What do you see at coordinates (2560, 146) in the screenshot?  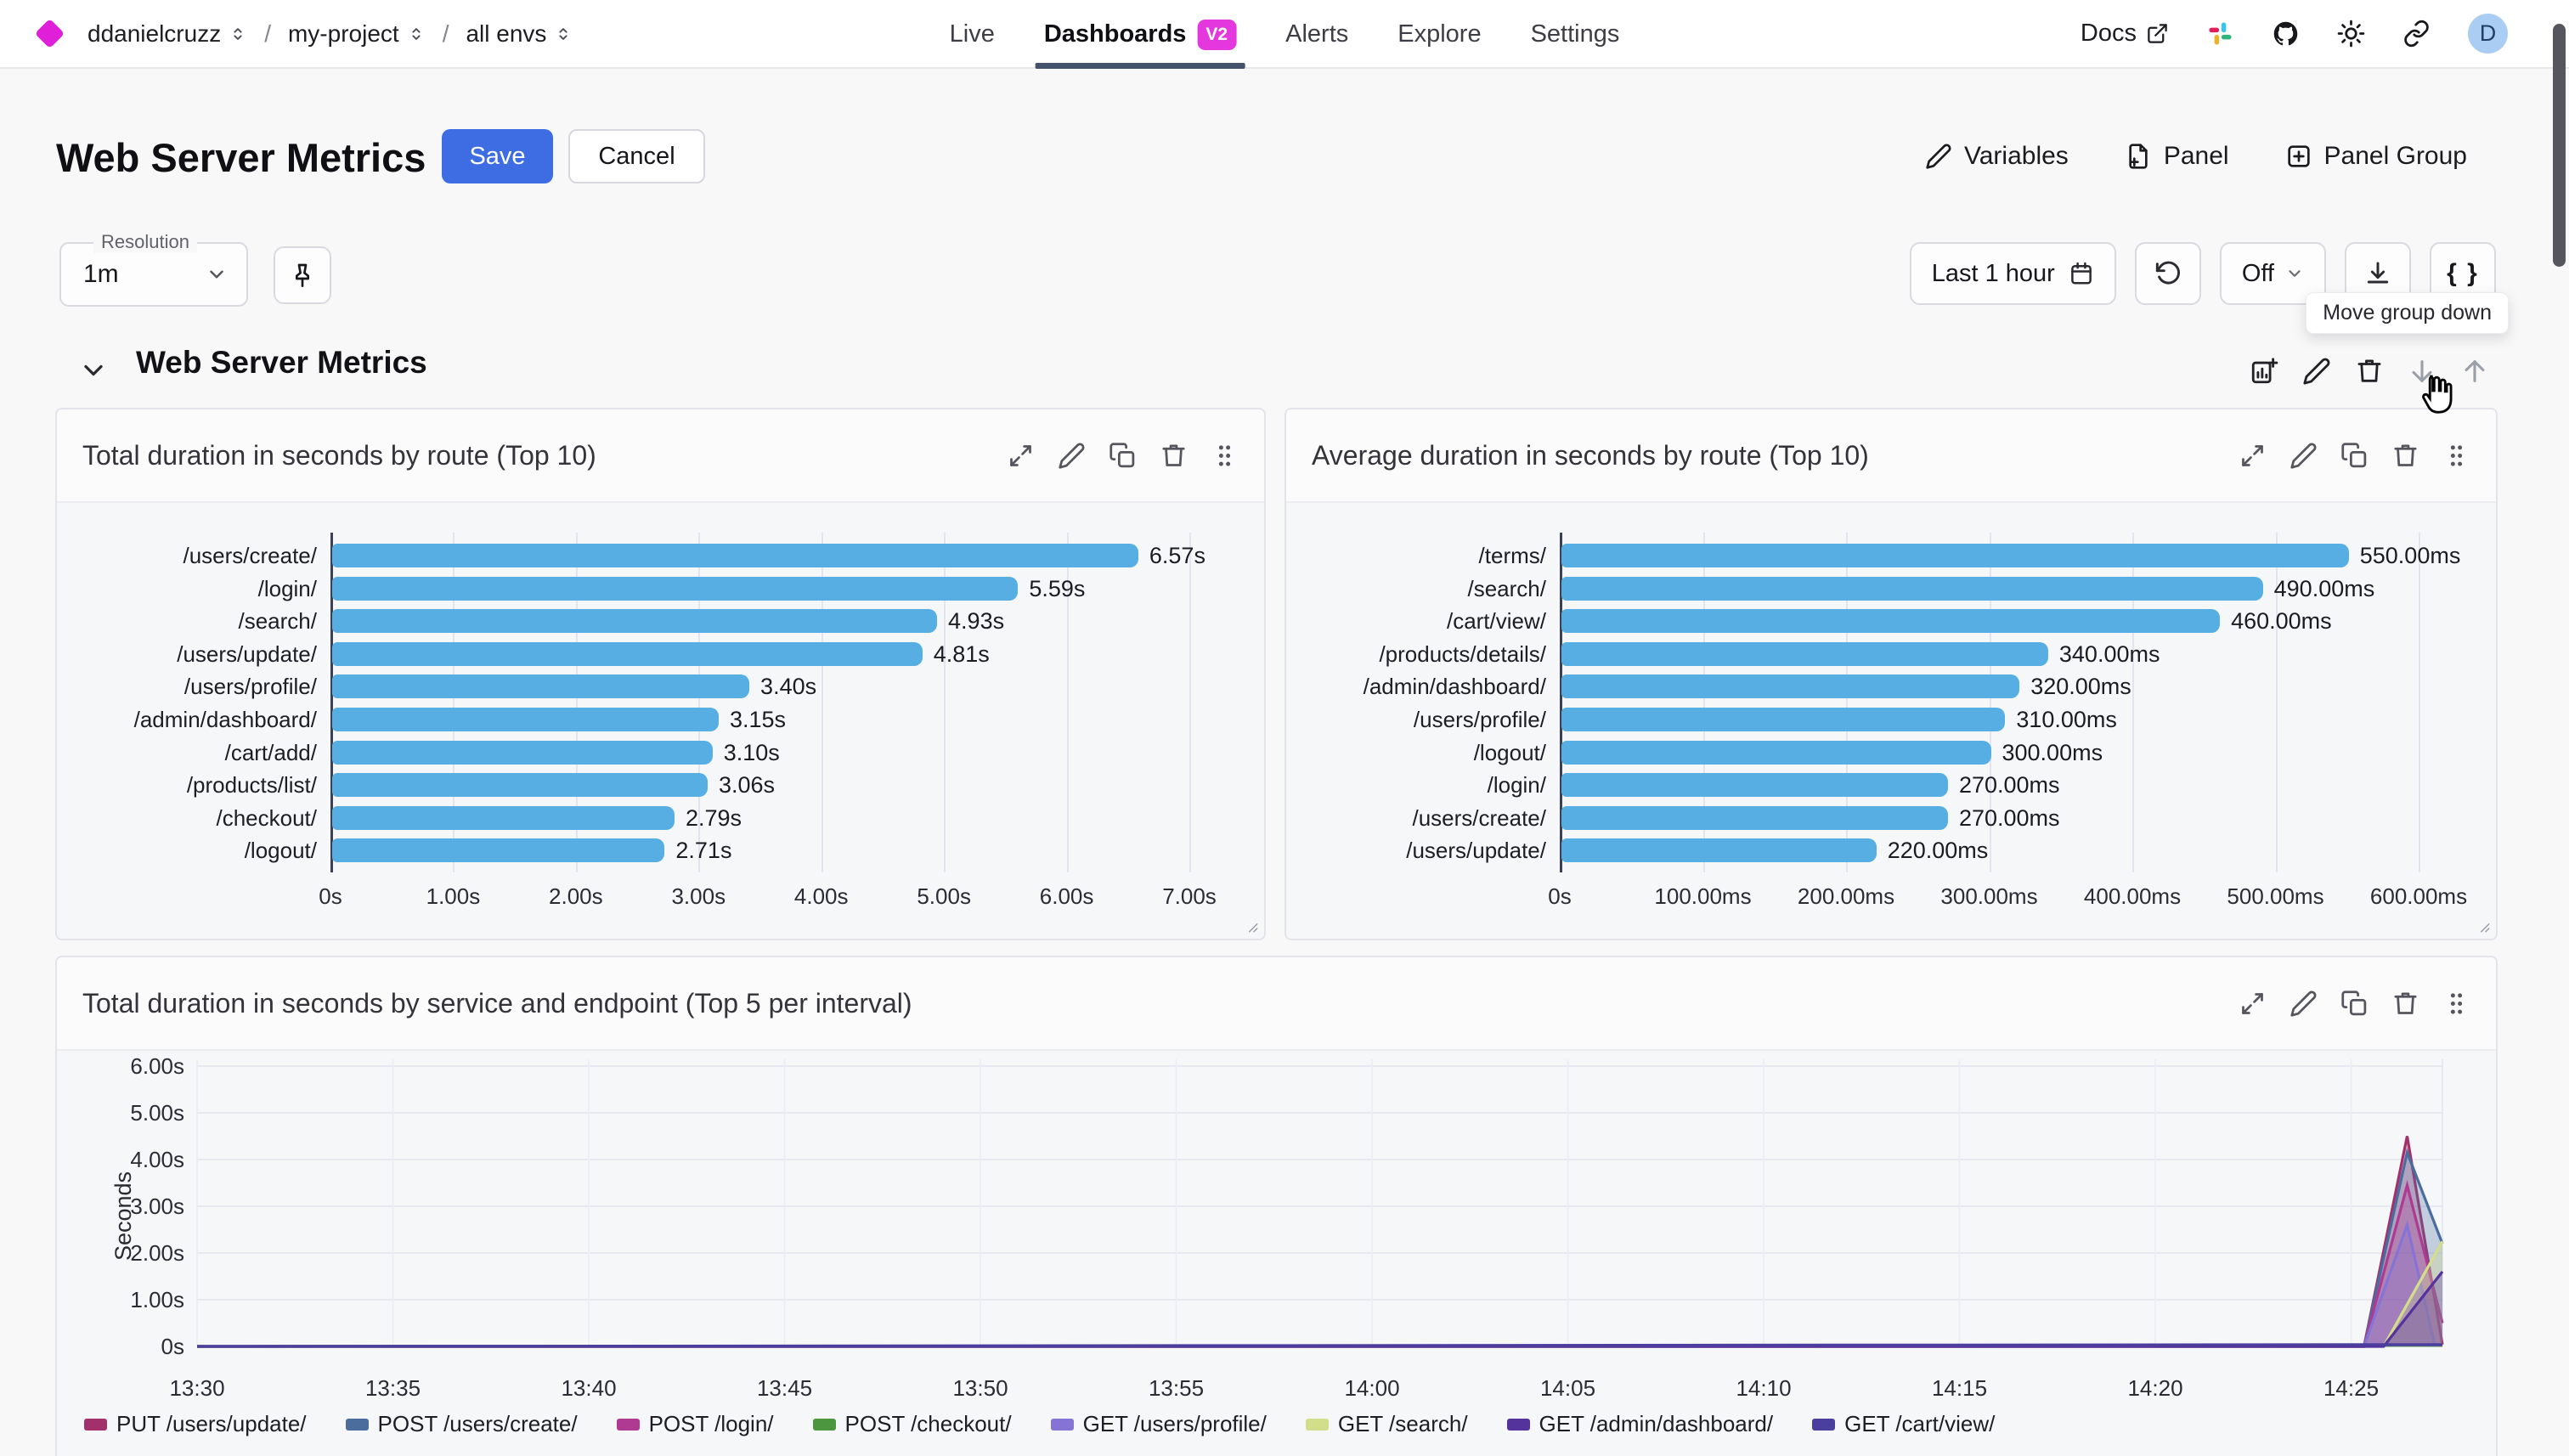 I see `vertical-scrollbar` at bounding box center [2560, 146].